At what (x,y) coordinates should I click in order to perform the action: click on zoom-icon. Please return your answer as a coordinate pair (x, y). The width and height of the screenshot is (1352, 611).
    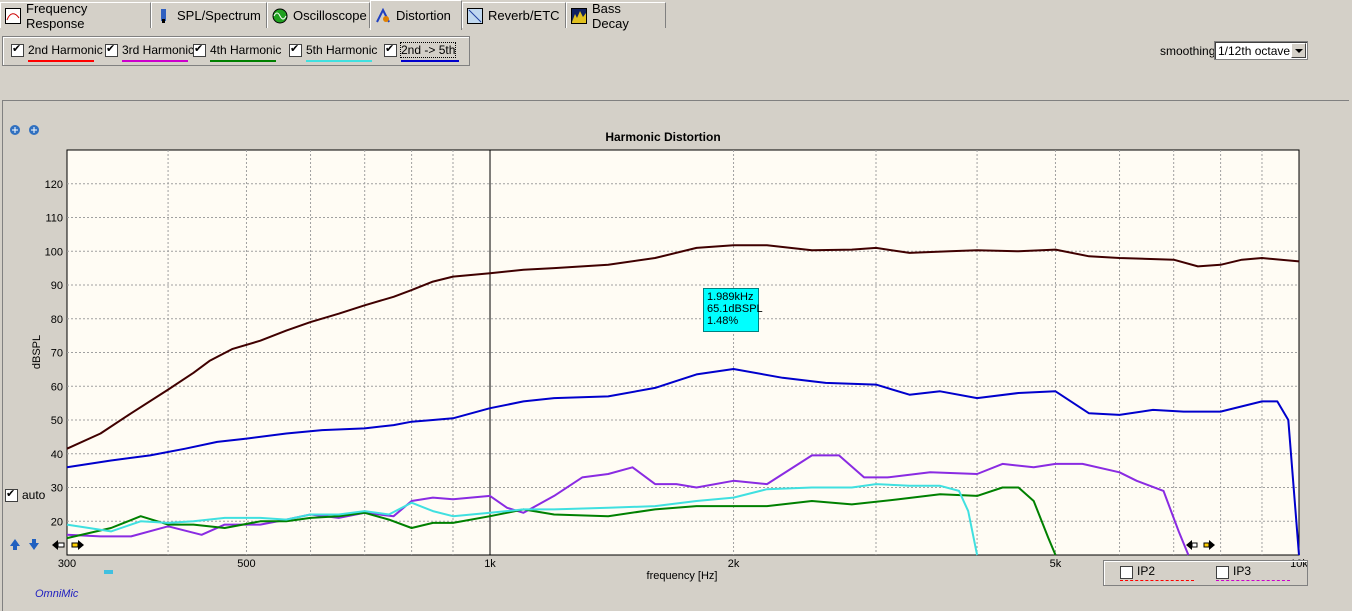
    Looking at the image, I should click on (15, 130).